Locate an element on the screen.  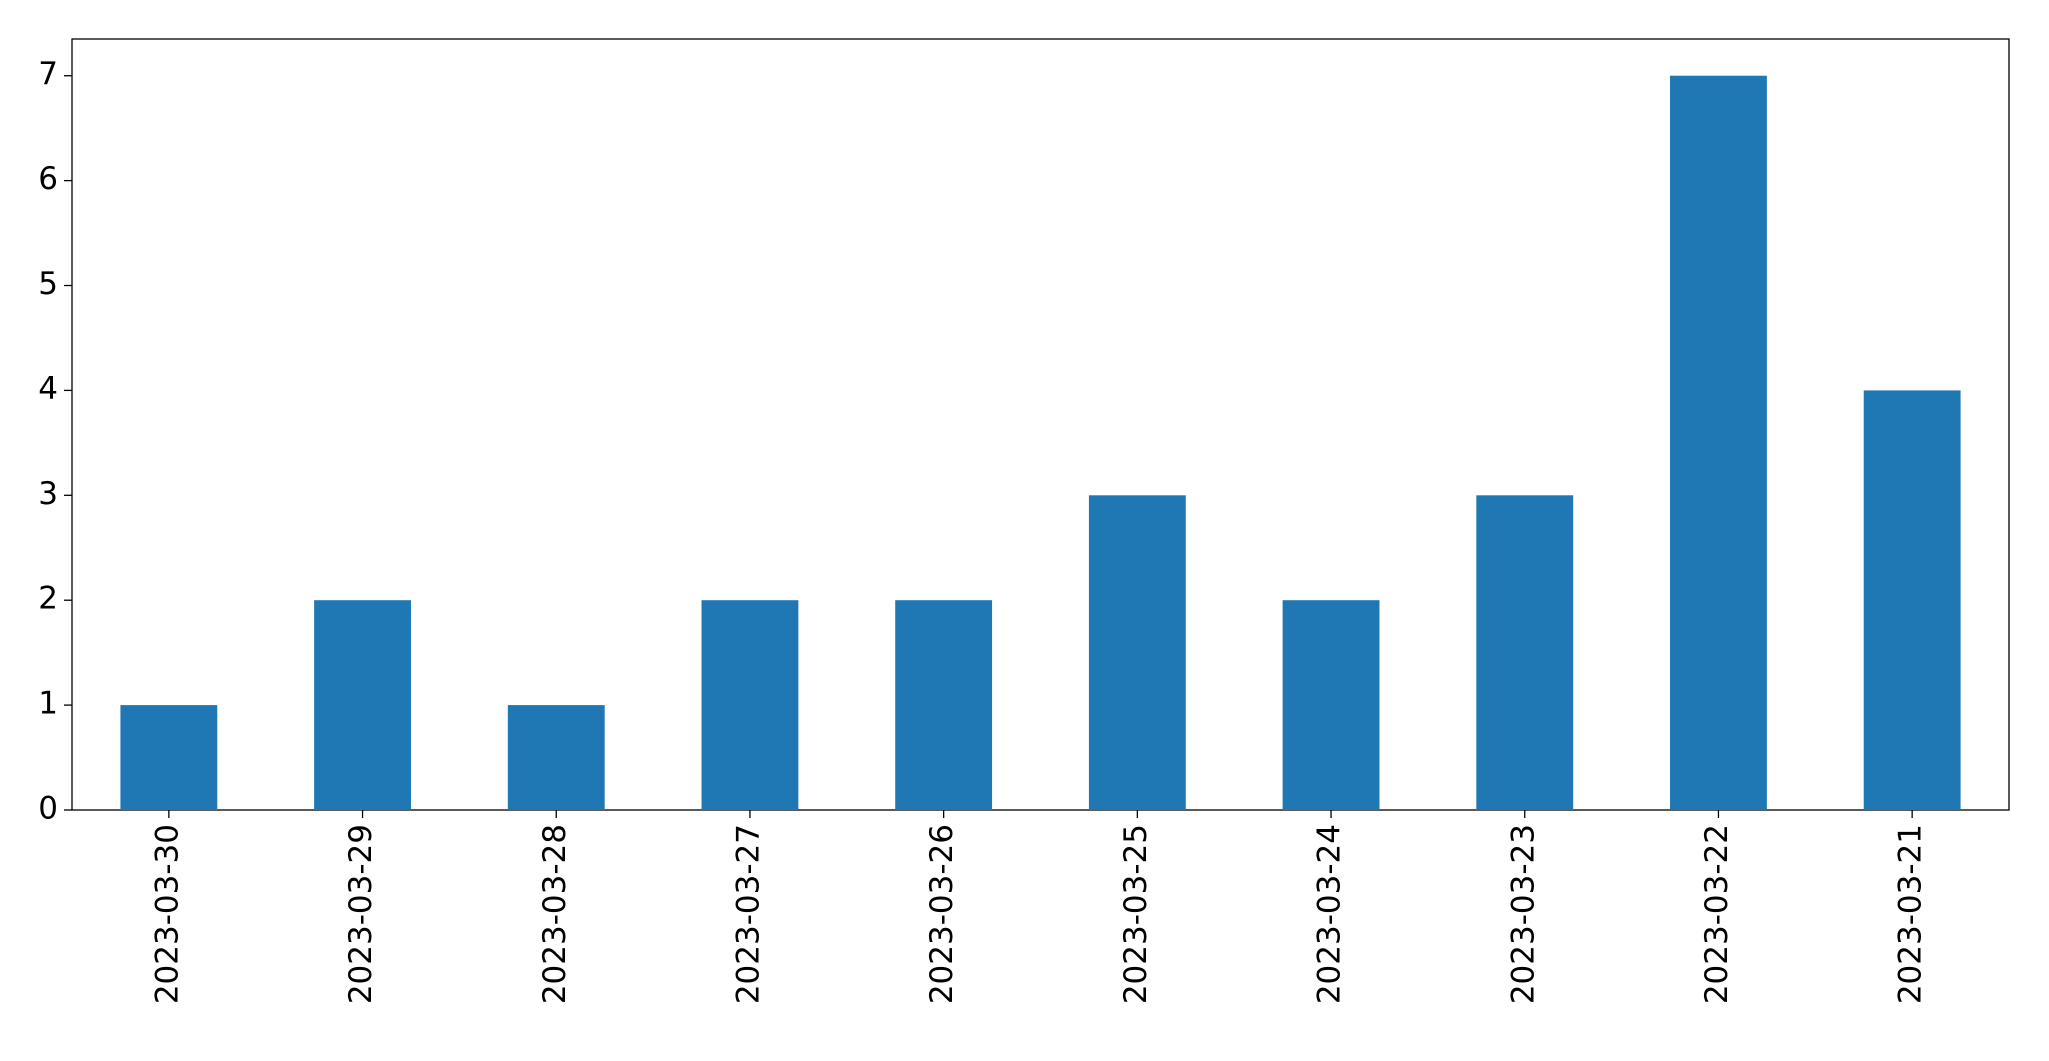
x-tick-label: 2023-03-23 is located at coordinates (1523, 914).